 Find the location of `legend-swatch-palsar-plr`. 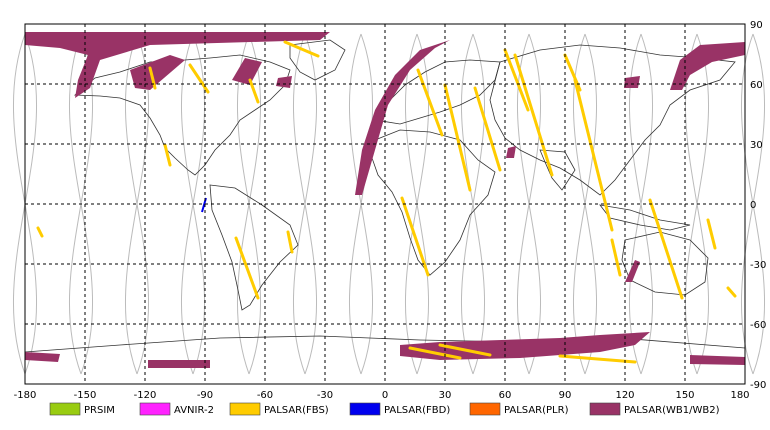

legend-swatch-palsar-plr is located at coordinates (485, 409).